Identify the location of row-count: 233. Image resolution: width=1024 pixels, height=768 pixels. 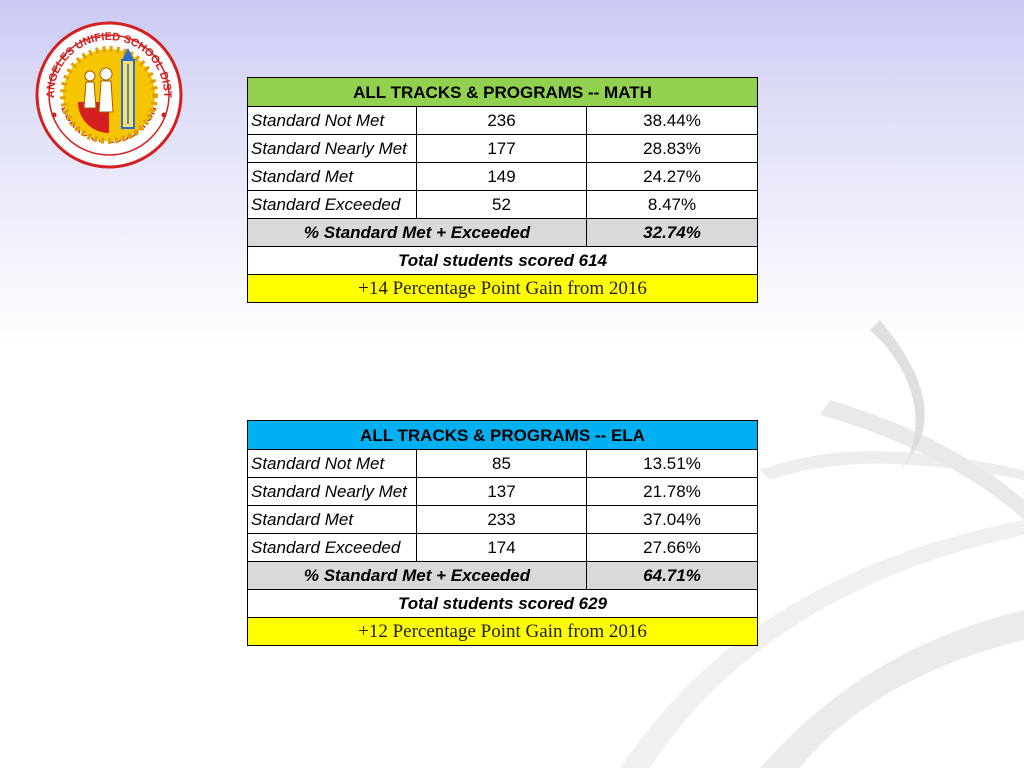
(501, 519).